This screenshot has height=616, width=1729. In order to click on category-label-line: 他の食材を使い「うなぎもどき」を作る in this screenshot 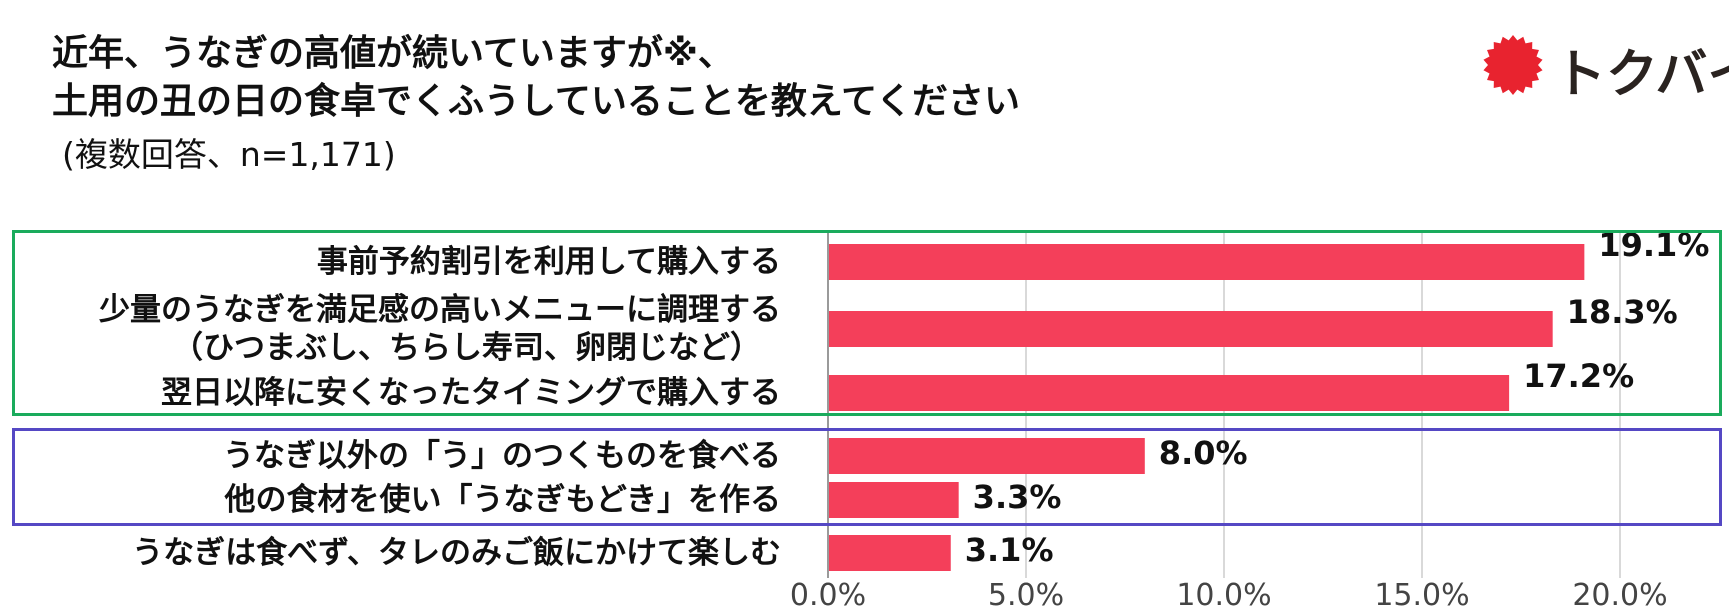, I will do `click(502, 500)`.